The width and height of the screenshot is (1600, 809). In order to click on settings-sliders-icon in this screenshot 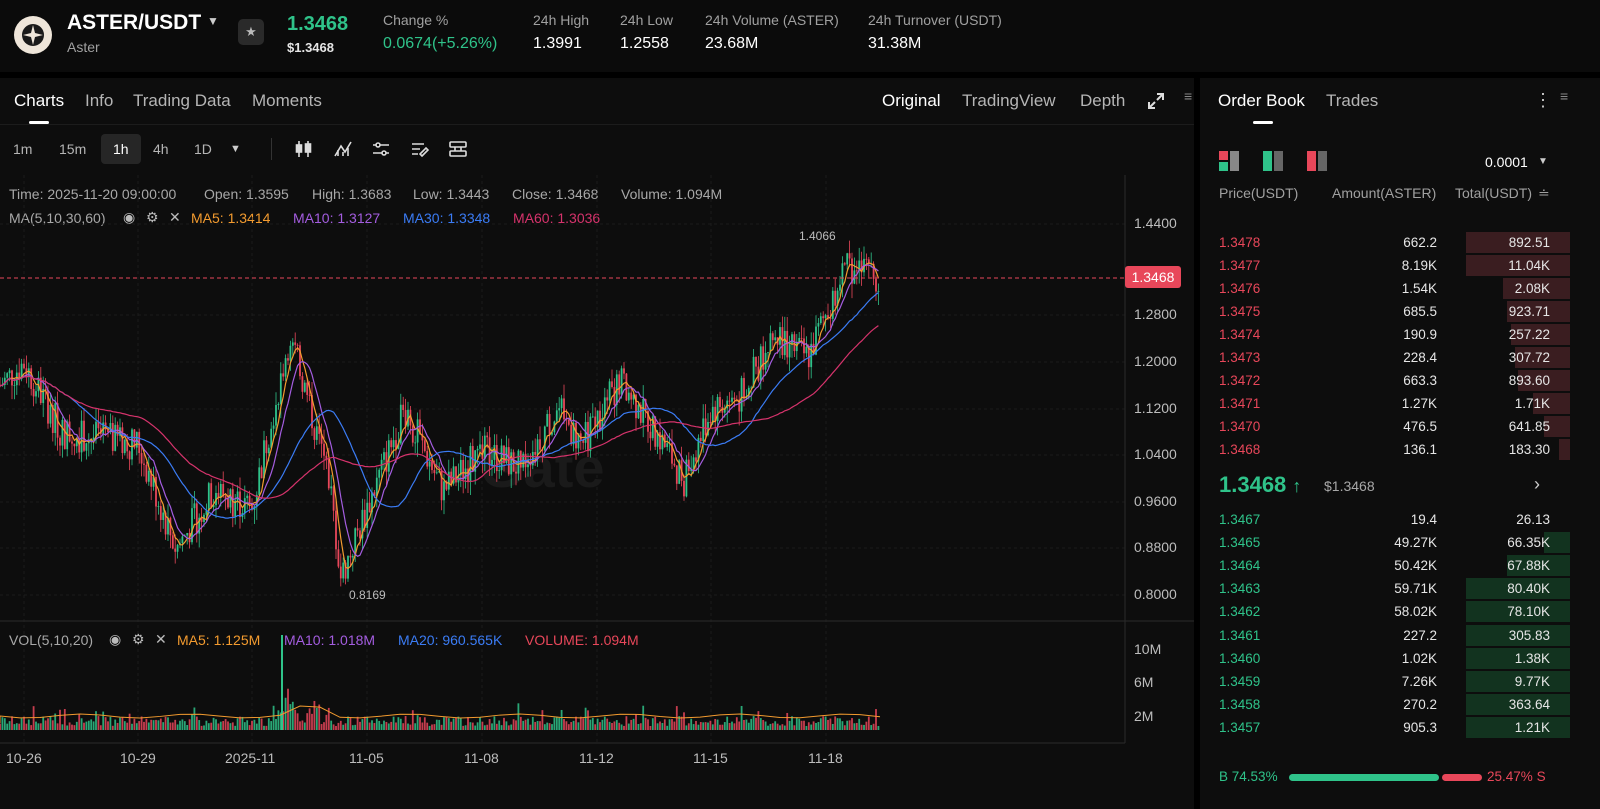, I will do `click(381, 149)`.